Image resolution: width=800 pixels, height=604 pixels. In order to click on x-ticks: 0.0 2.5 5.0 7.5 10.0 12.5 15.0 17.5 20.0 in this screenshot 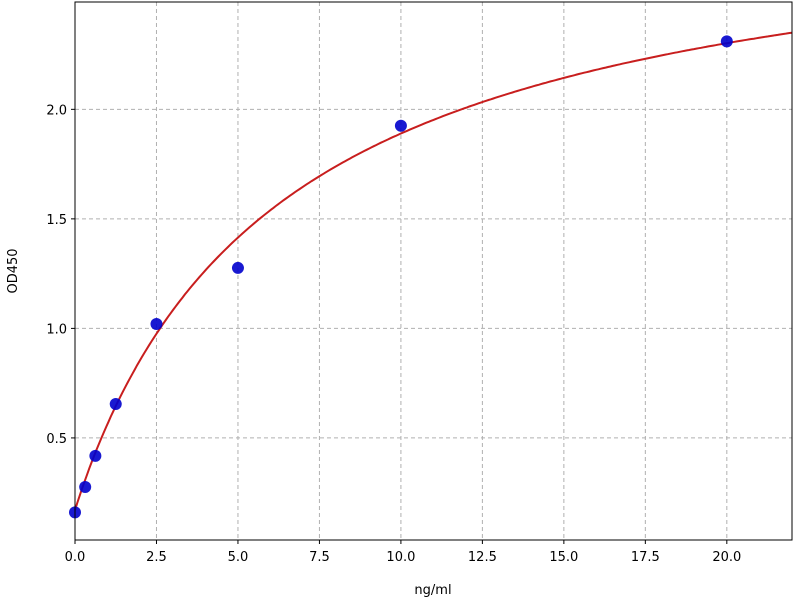, I will do `click(403, 552)`.